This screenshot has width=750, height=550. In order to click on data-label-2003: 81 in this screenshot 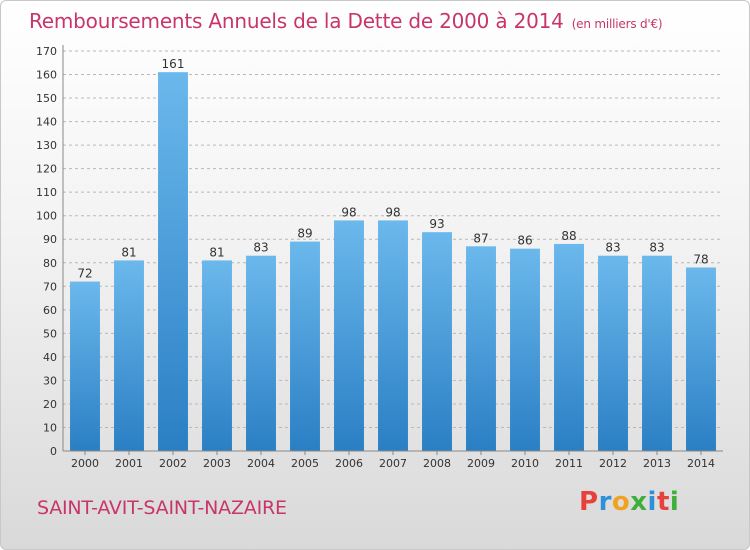, I will do `click(216, 252)`.